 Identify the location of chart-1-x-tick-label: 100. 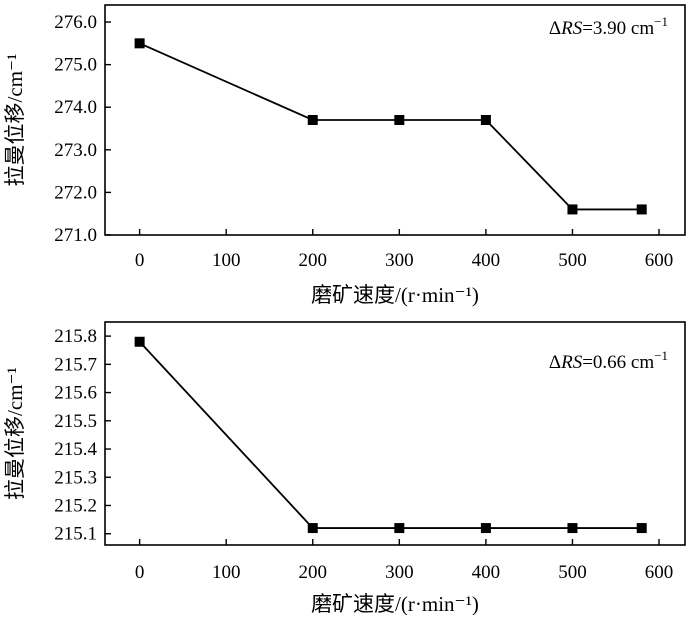
(226, 260).